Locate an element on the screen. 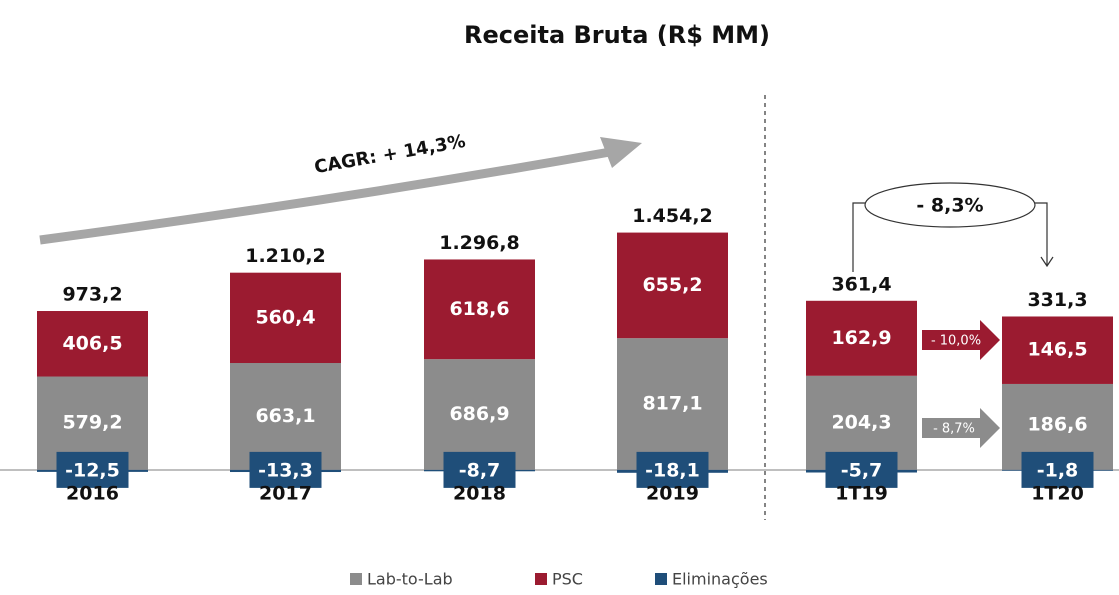 The width and height of the screenshot is (1119, 595). annotation: - 10,0% is located at coordinates (956, 341).